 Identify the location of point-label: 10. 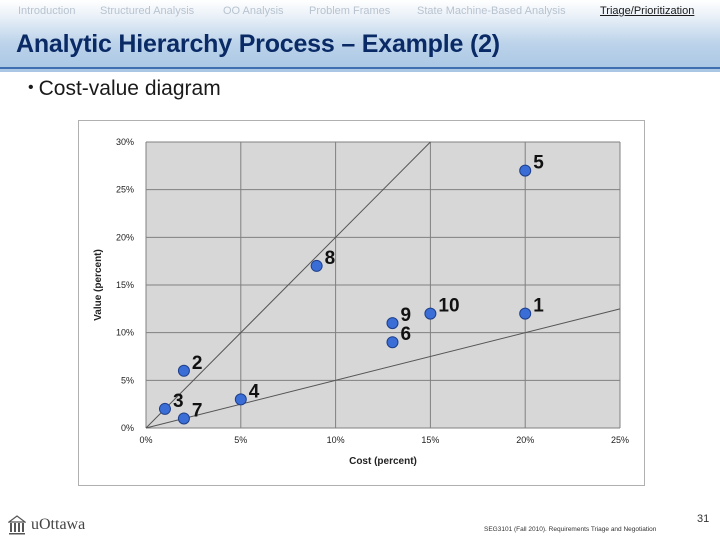
(448, 306).